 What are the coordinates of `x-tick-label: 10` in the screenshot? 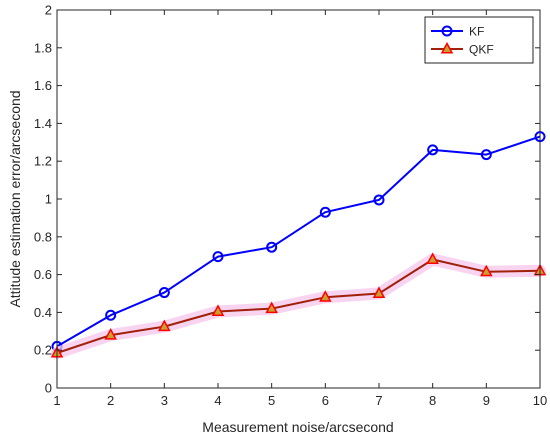 It's located at (540, 400).